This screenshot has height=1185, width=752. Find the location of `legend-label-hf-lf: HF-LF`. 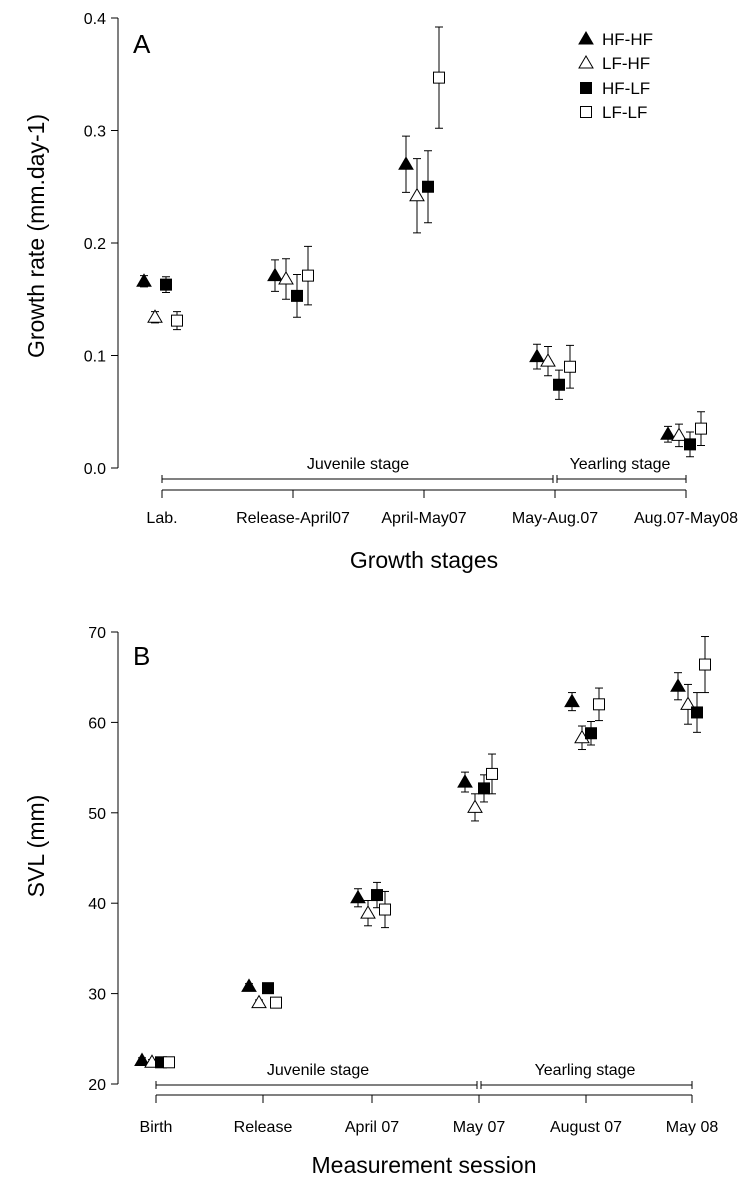

legend-label-hf-lf: HF-LF is located at coordinates (626, 88).